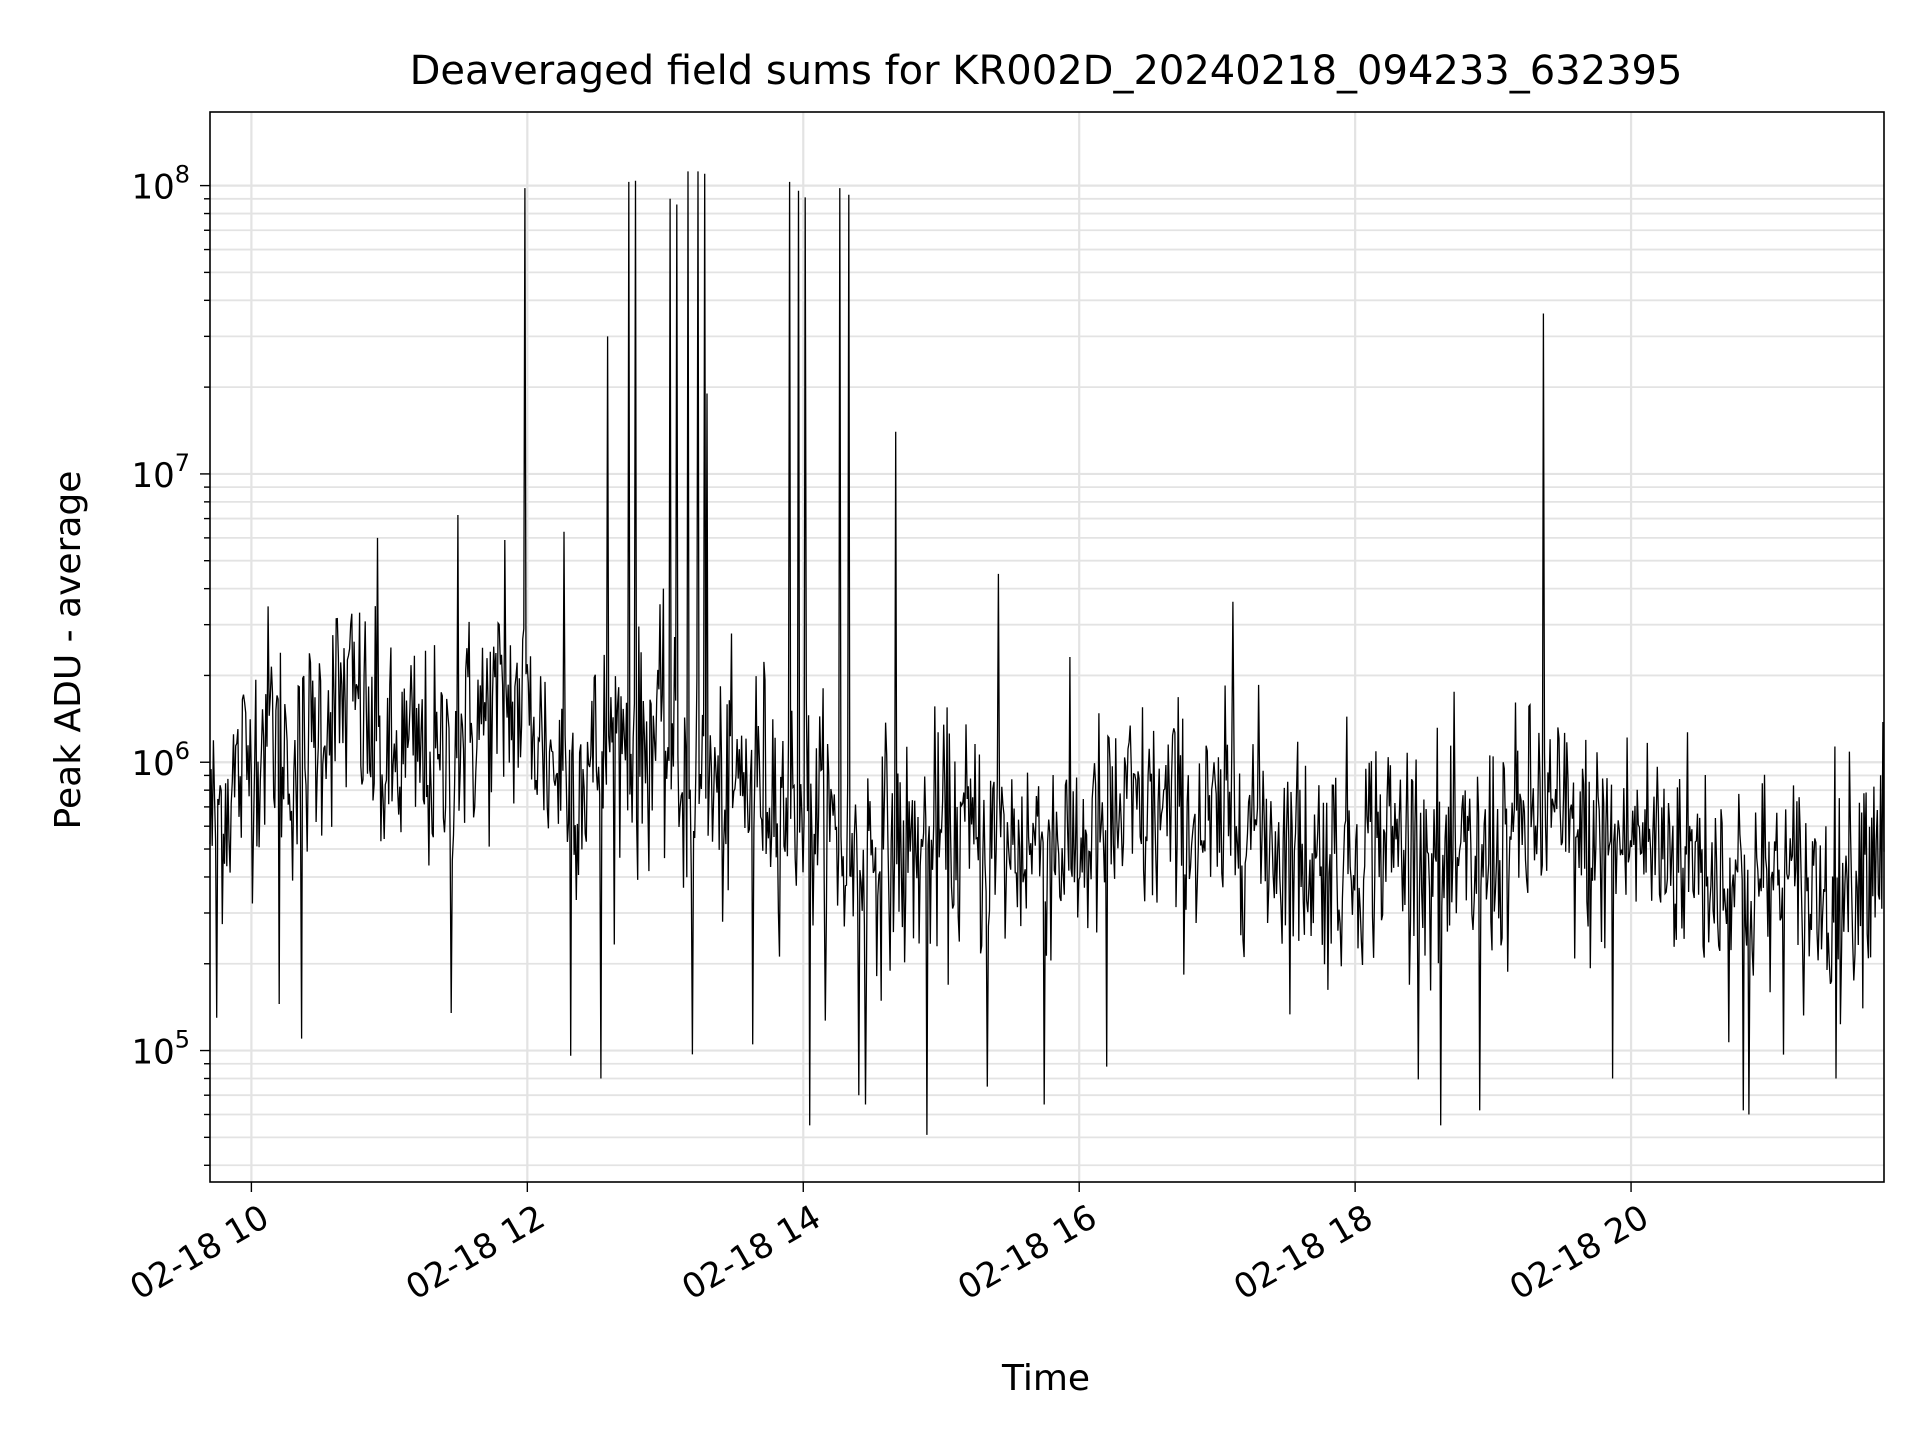 Image resolution: width=1920 pixels, height=1445 pixels. Describe the element at coordinates (182, 463) in the screenshot. I see `y-tick-label-exponent: 7` at that location.